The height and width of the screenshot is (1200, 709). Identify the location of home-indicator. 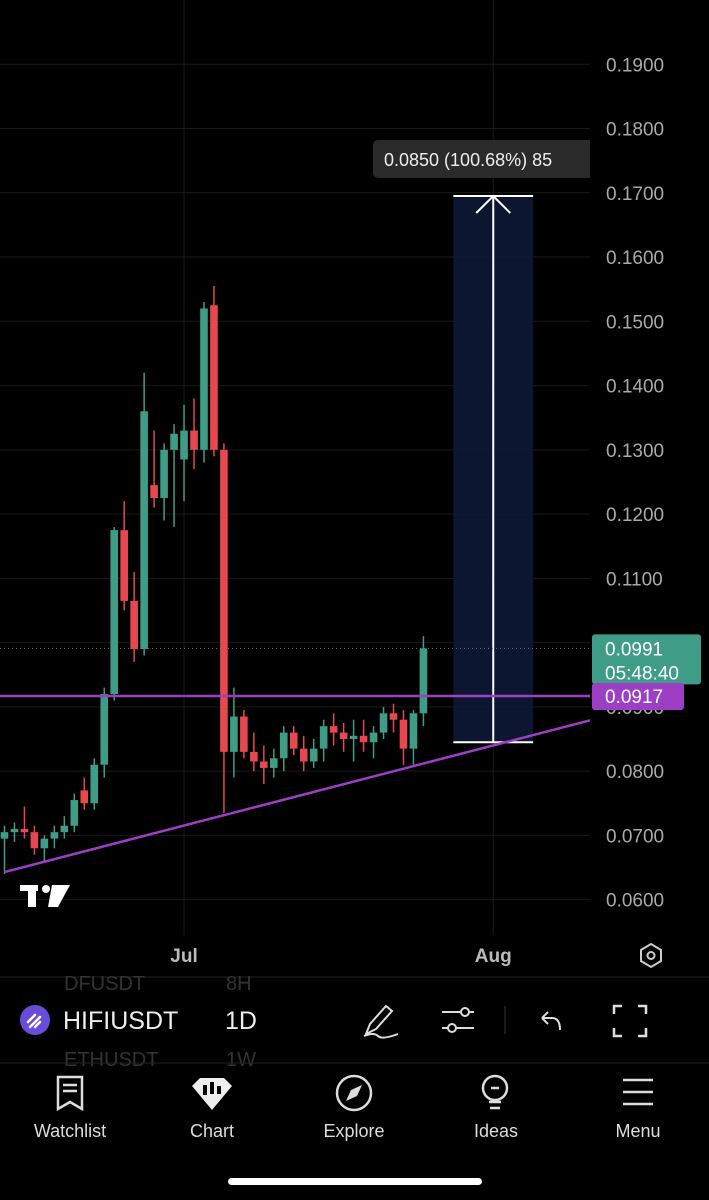
(355, 1181).